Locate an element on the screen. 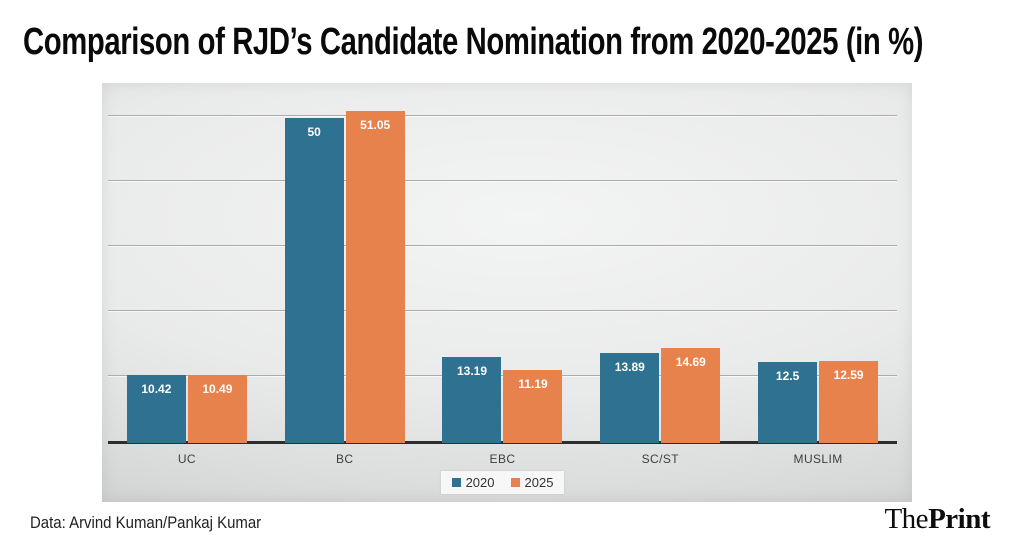  category-label: EBC is located at coordinates (502, 459).